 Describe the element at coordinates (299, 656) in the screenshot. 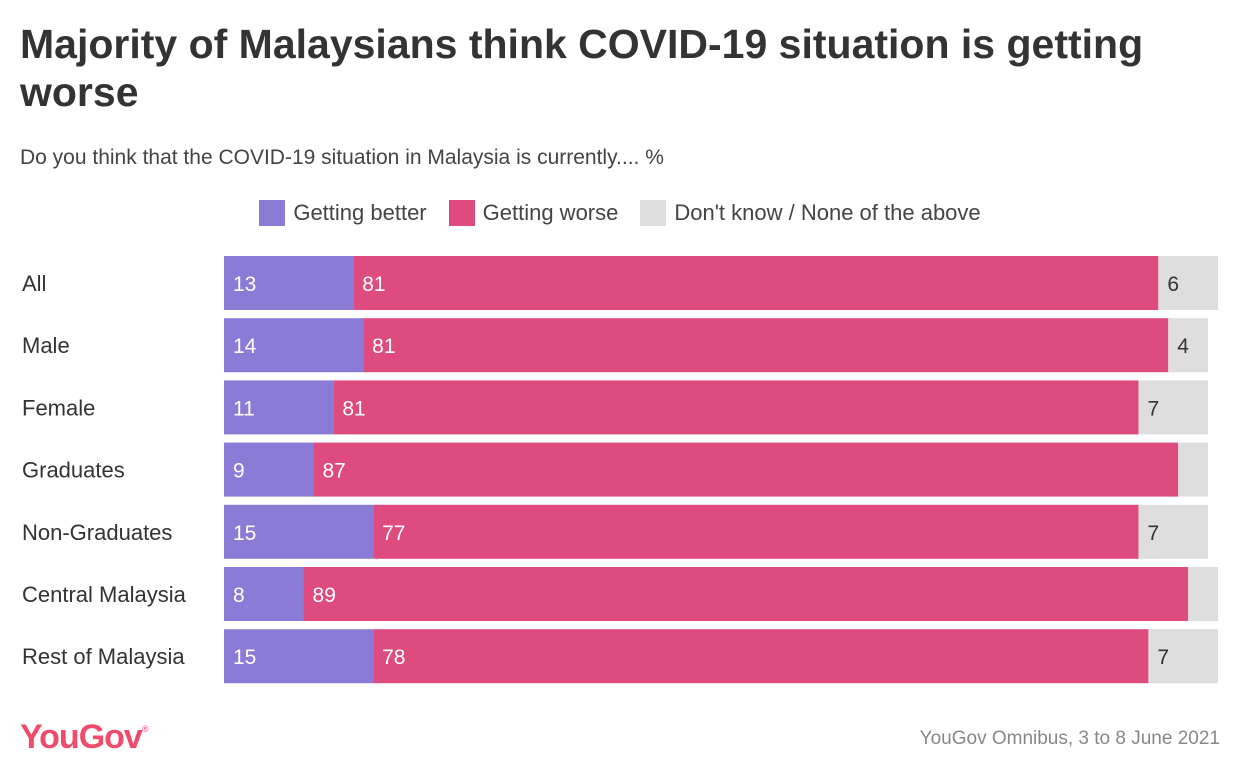

I see `bar-rest-of-malaysia-getting-better` at that location.